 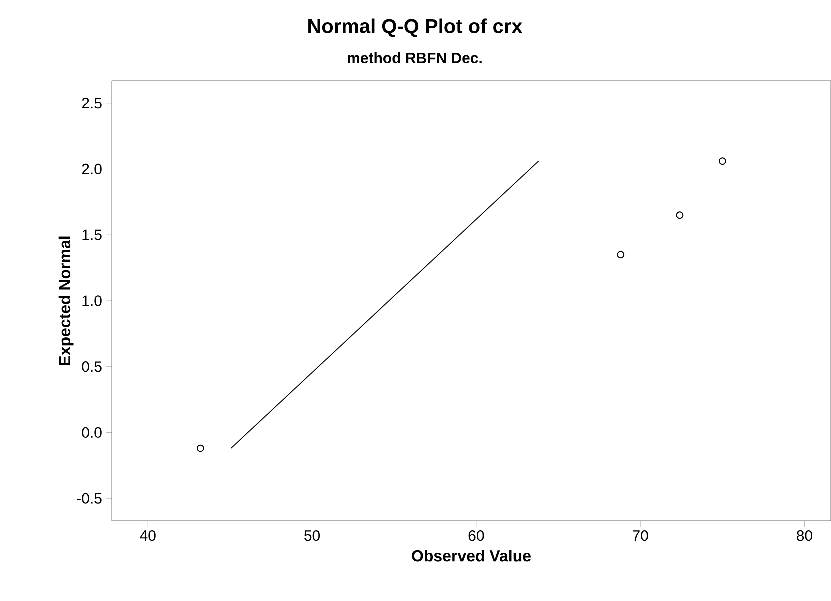 I want to click on y-tick-label: 2.0, so click(x=92, y=169).